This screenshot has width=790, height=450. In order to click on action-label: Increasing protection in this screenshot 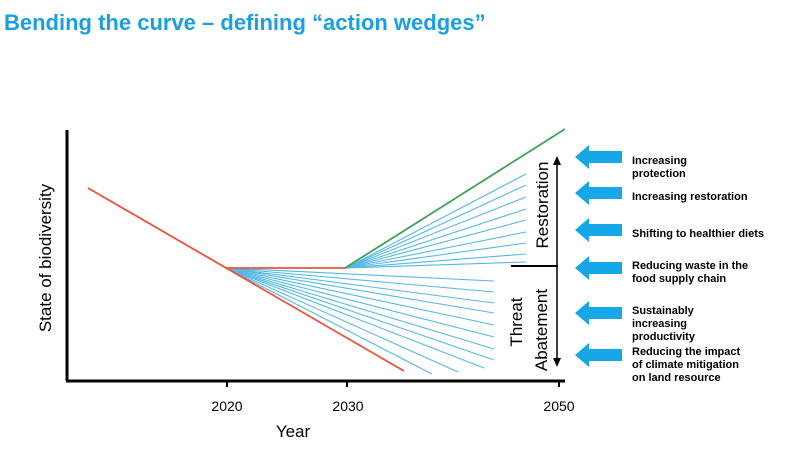, I will do `click(659, 167)`.